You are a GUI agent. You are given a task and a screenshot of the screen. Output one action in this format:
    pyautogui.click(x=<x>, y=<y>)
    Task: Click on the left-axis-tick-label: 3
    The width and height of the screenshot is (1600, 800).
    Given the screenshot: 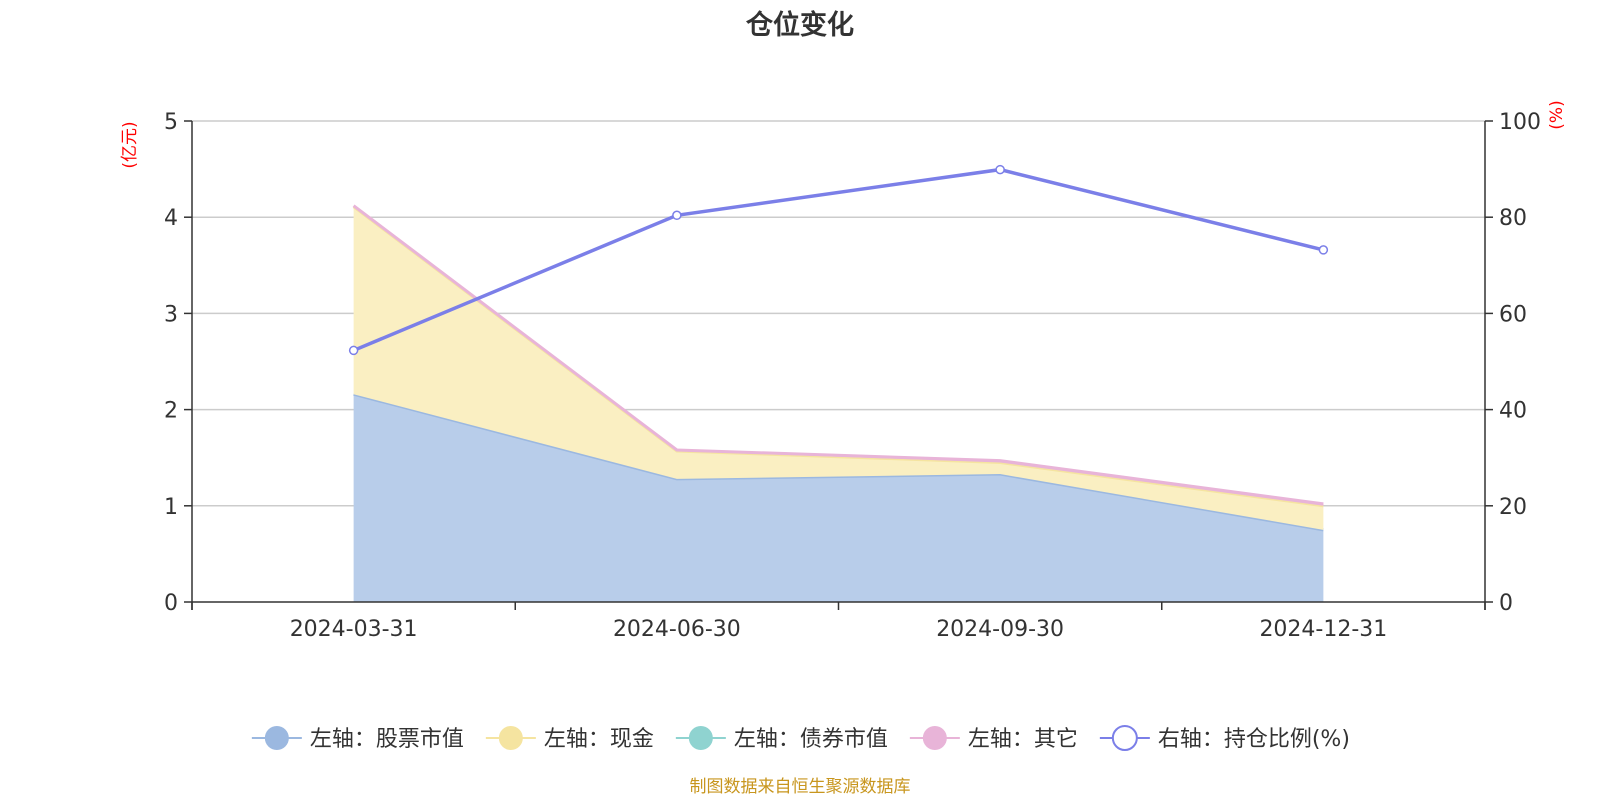 What is the action you would take?
    pyautogui.click(x=171, y=314)
    